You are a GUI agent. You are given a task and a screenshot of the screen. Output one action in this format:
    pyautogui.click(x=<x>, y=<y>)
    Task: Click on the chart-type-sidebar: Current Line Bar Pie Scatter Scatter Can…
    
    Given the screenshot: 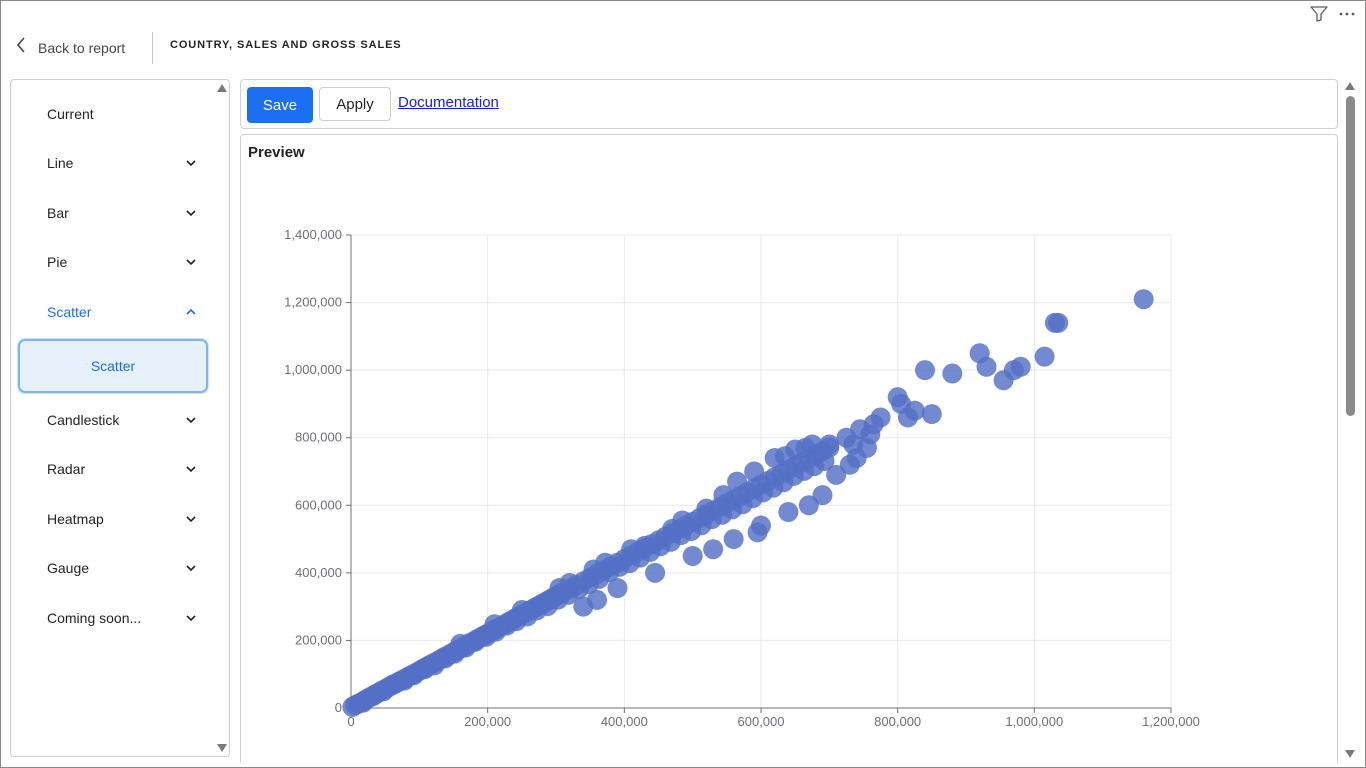 What is the action you would take?
    pyautogui.click(x=120, y=418)
    